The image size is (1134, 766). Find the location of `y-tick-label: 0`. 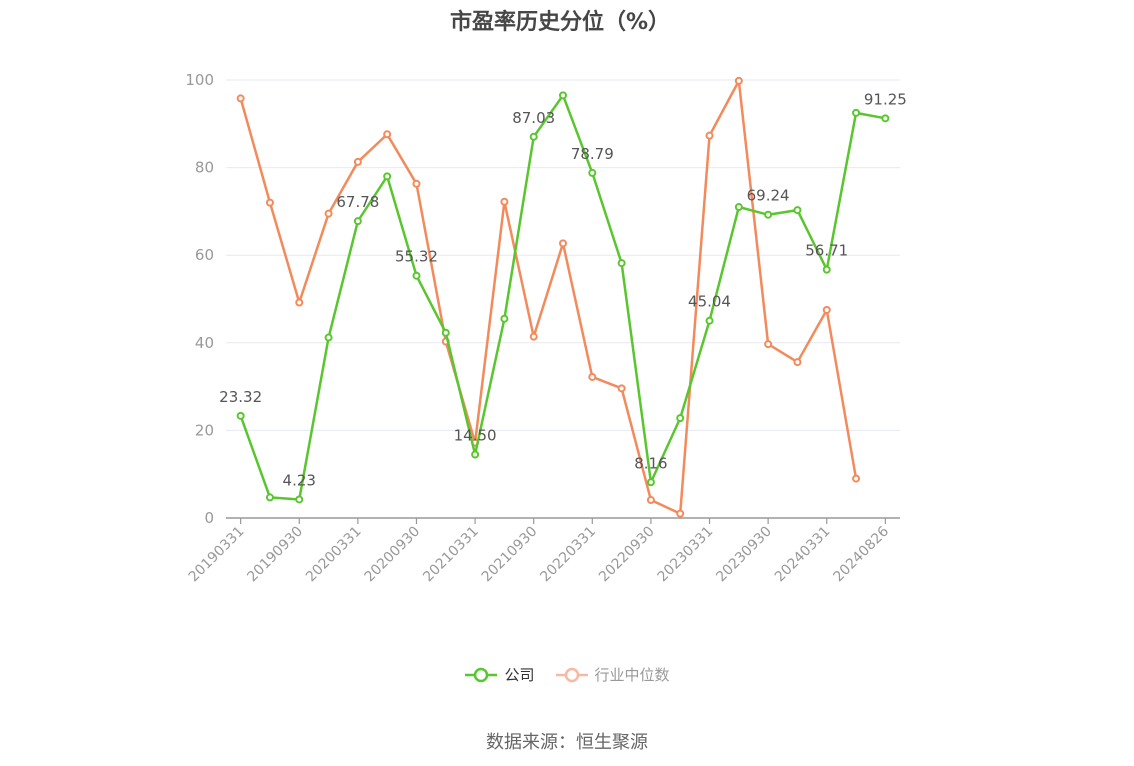

y-tick-label: 0 is located at coordinates (209, 518).